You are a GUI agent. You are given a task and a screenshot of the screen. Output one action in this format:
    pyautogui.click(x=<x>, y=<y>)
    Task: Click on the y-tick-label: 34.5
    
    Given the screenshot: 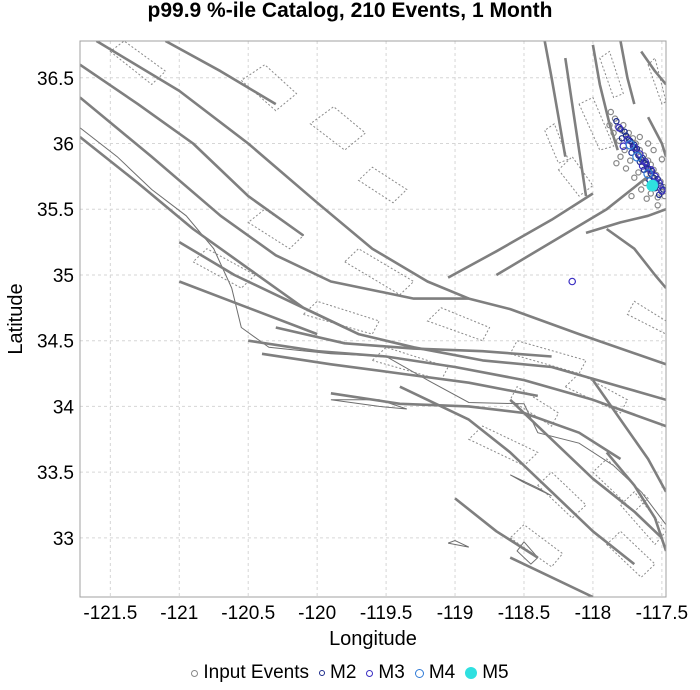 What is the action you would take?
    pyautogui.click(x=55, y=342)
    